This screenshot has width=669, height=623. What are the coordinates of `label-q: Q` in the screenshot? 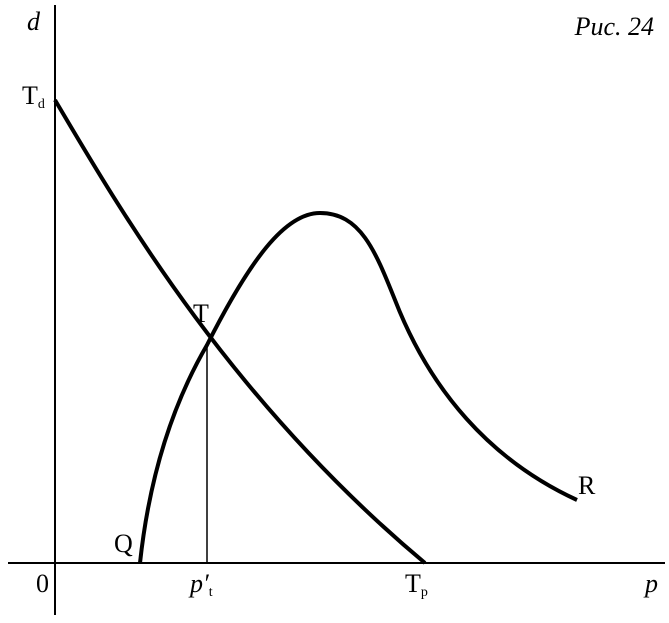 It's located at (123, 543).